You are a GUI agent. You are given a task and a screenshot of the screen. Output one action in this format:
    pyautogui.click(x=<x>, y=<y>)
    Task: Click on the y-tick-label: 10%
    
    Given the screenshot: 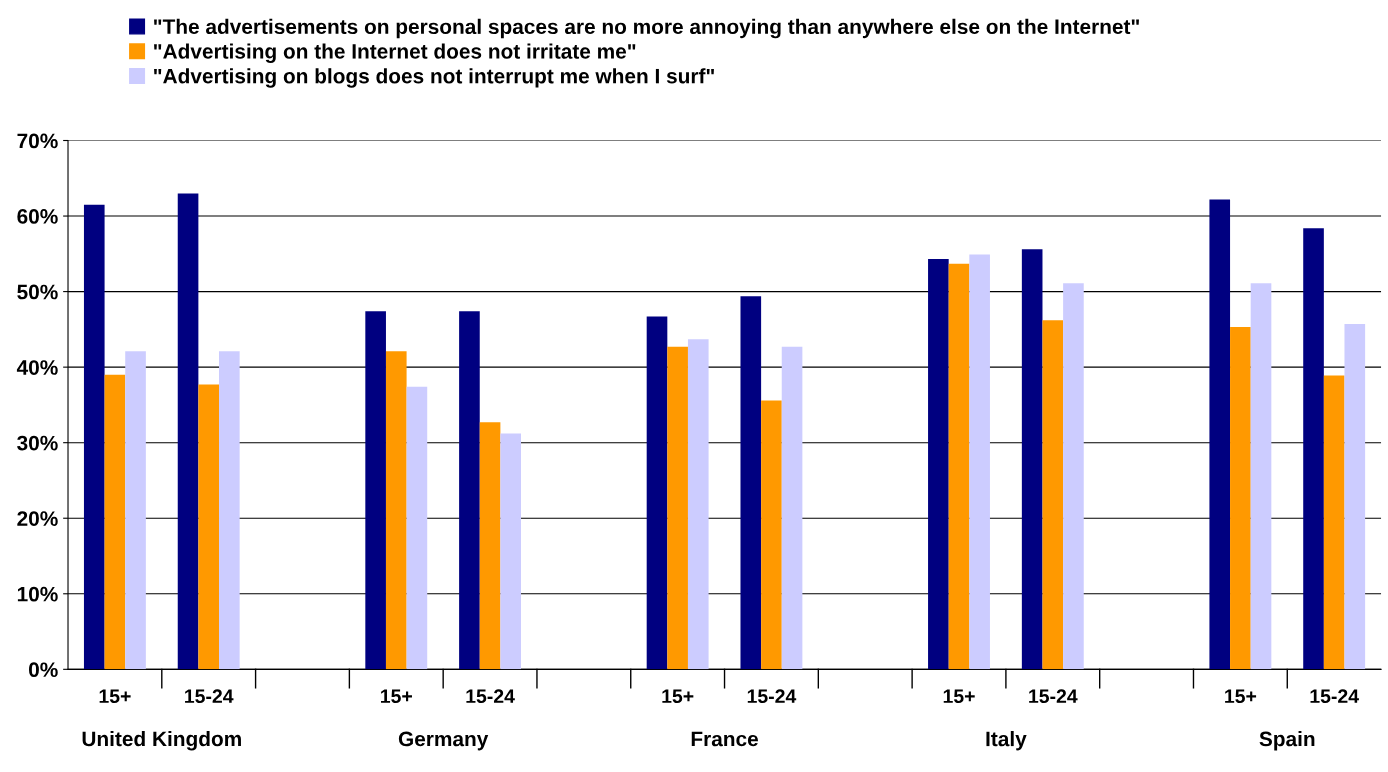 What is the action you would take?
    pyautogui.click(x=37, y=594)
    